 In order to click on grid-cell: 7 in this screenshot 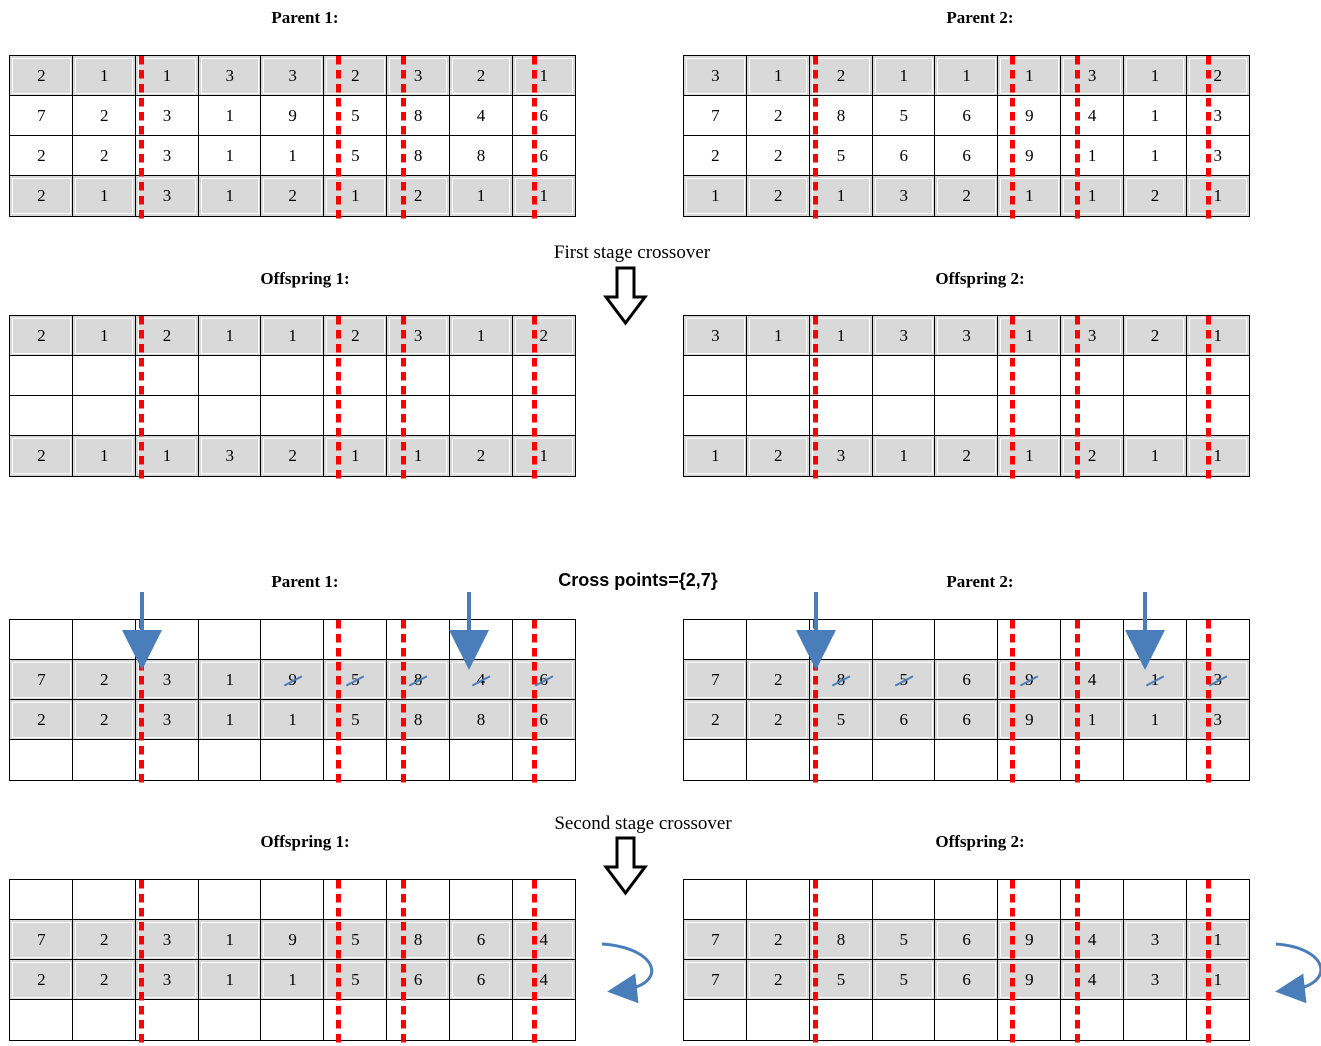, I will do `click(715, 980)`.